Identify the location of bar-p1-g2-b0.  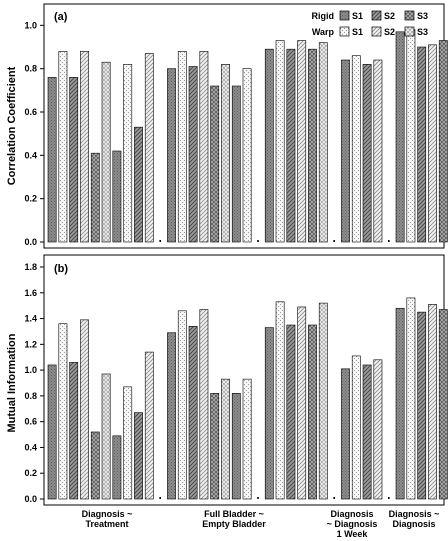
(269, 413).